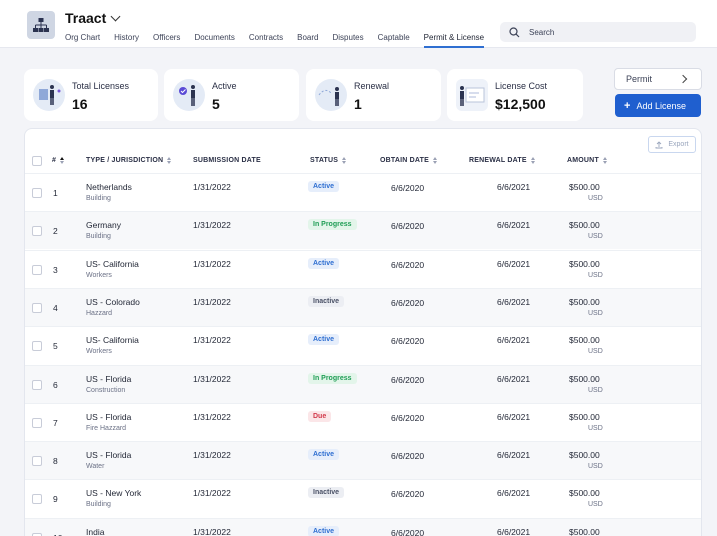 This screenshot has height=536, width=717. What do you see at coordinates (55, 346) in the screenshot?
I see `row-number: 5` at bounding box center [55, 346].